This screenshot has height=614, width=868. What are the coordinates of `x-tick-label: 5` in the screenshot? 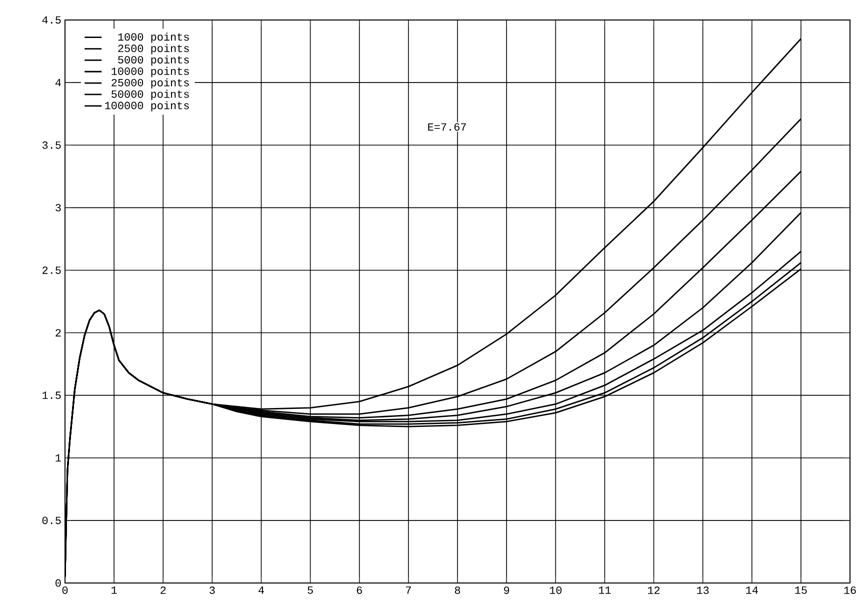 It's located at (310, 590).